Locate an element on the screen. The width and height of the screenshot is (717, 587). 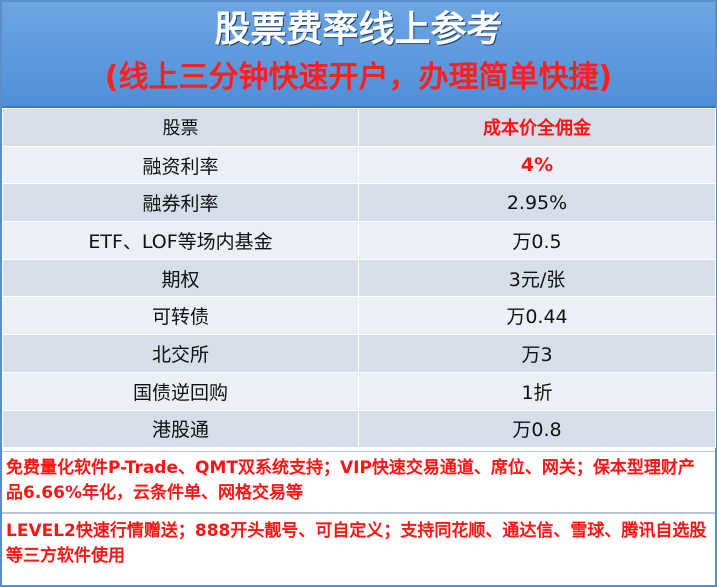
table-row: 可转债 万0.44 is located at coordinates (359, 316).